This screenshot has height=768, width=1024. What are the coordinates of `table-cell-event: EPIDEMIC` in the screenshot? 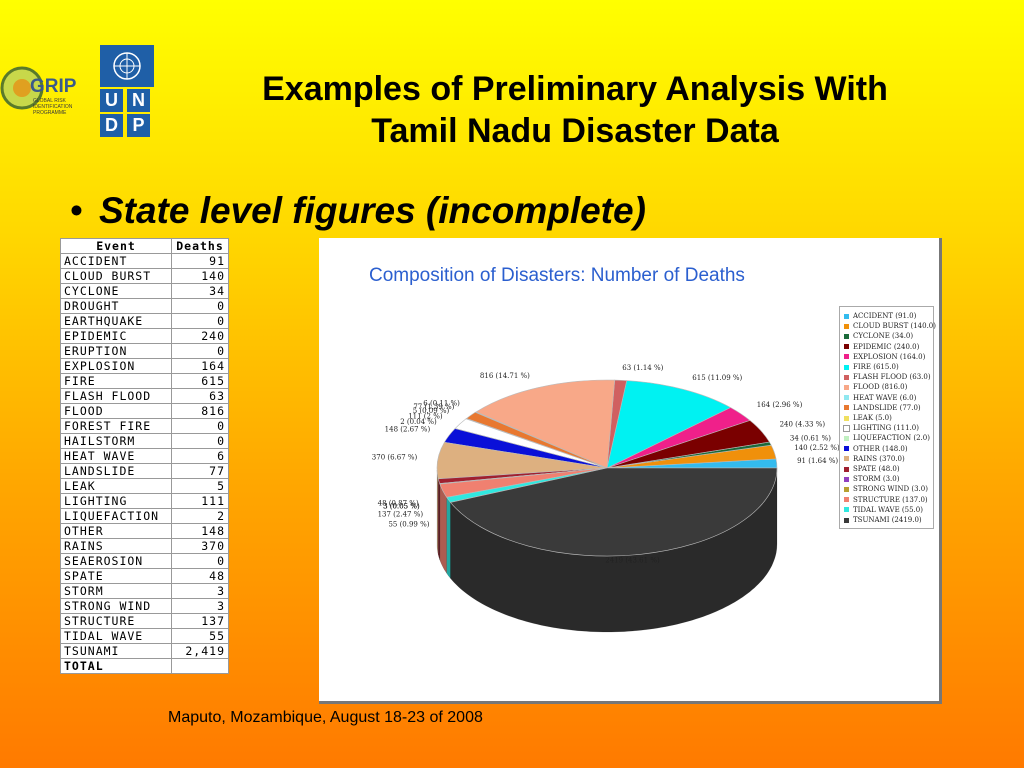 It's located at (116, 336).